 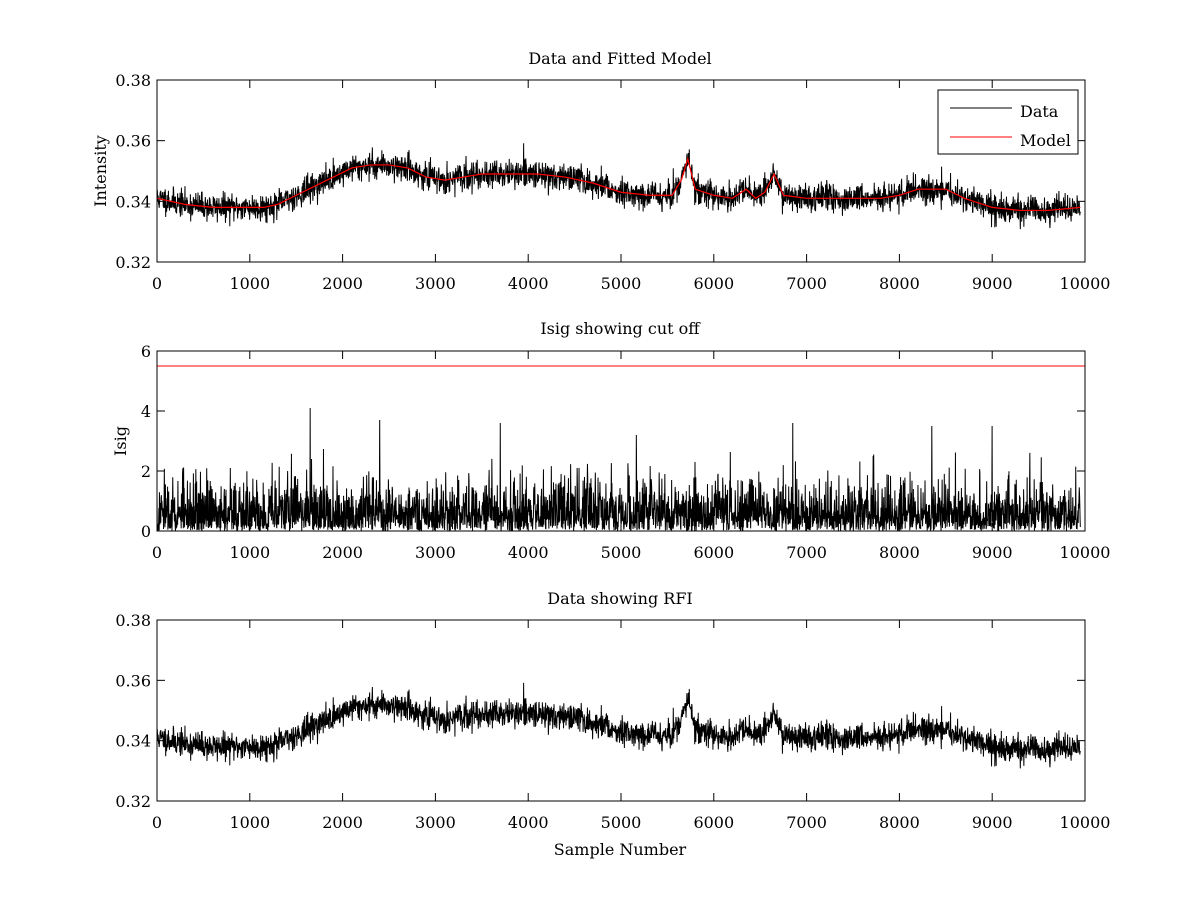 I want to click on panel-title: Data and Fitted Model, so click(x=619, y=58).